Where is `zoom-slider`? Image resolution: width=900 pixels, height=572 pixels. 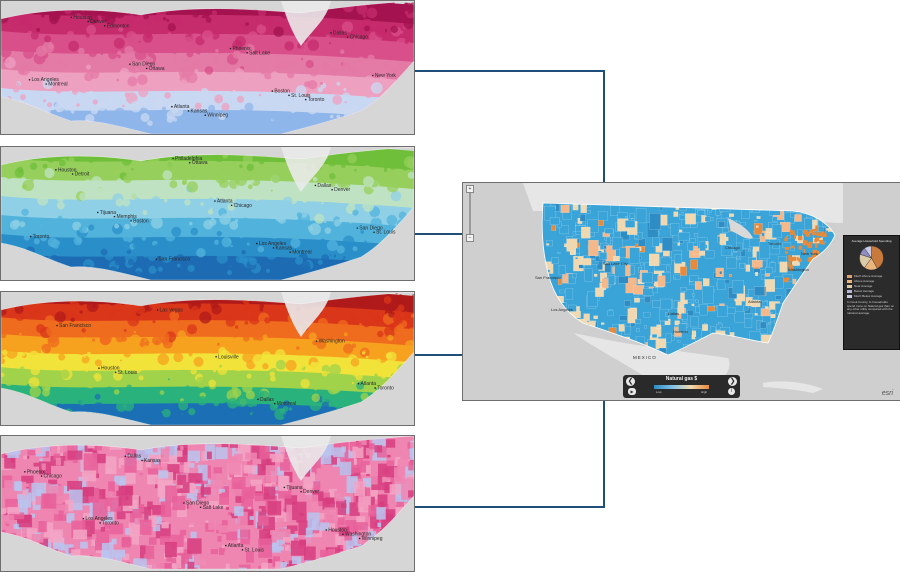 zoom-slider is located at coordinates (470, 213).